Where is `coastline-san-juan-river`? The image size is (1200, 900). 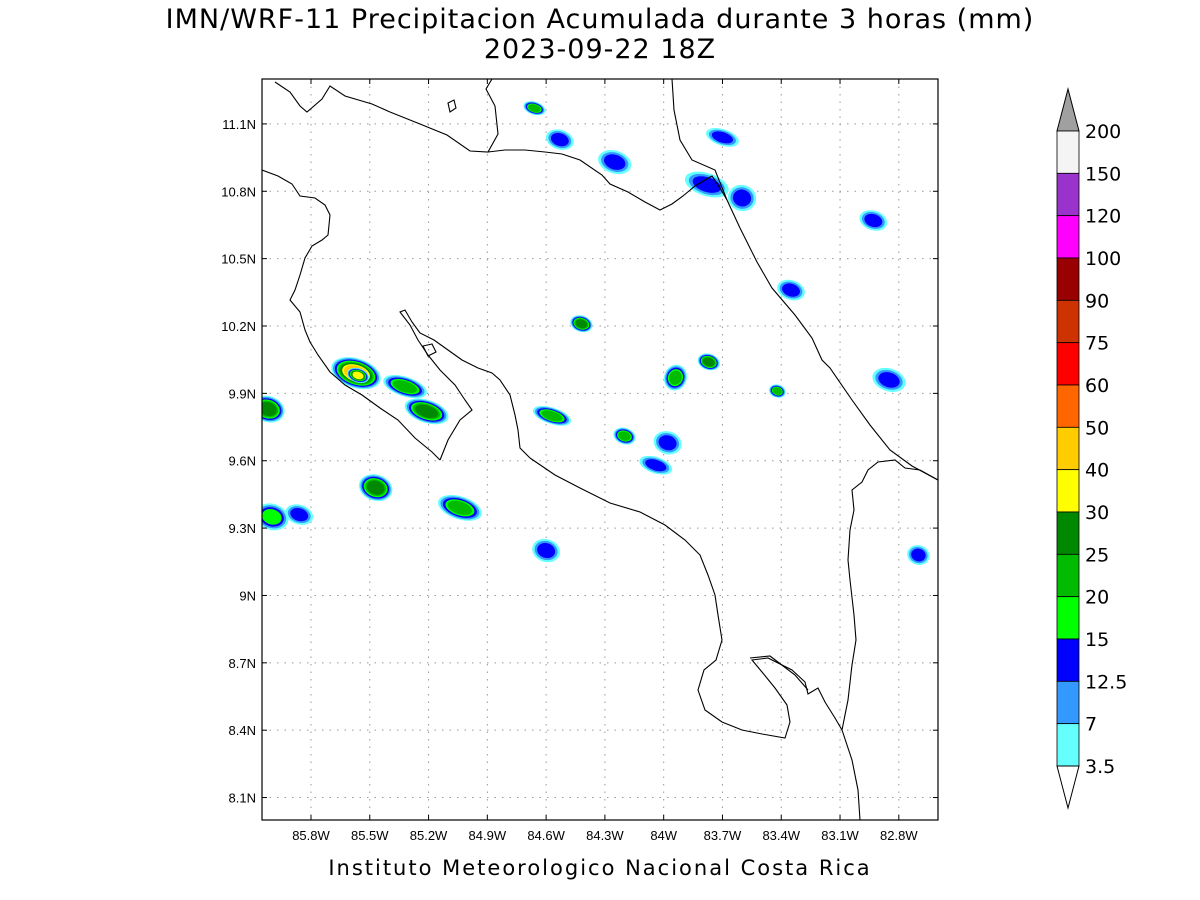
coastline-san-juan-river is located at coordinates (607, 180).